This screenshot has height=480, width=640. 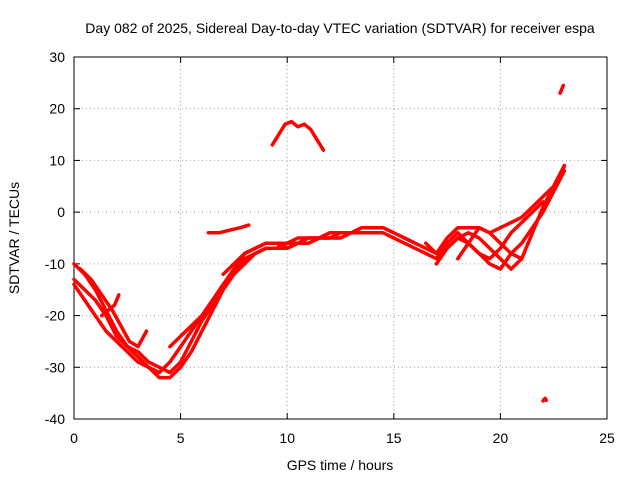 I want to click on x-axis-title: GPS time / hours, so click(x=340, y=465).